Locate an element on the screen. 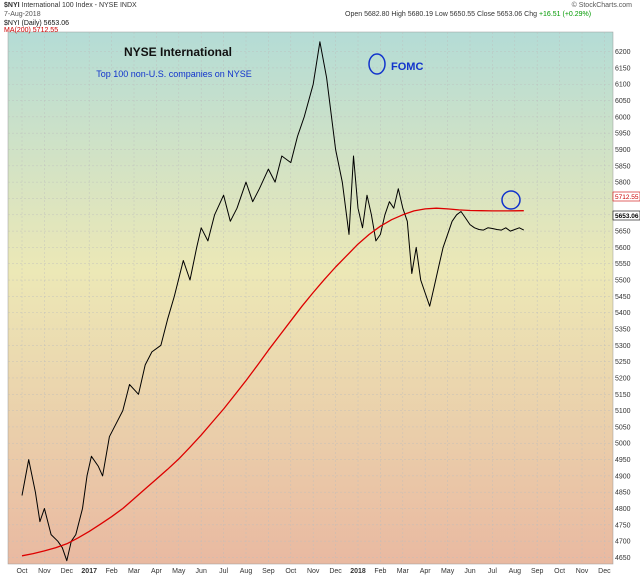  high-label: High is located at coordinates (398, 14).